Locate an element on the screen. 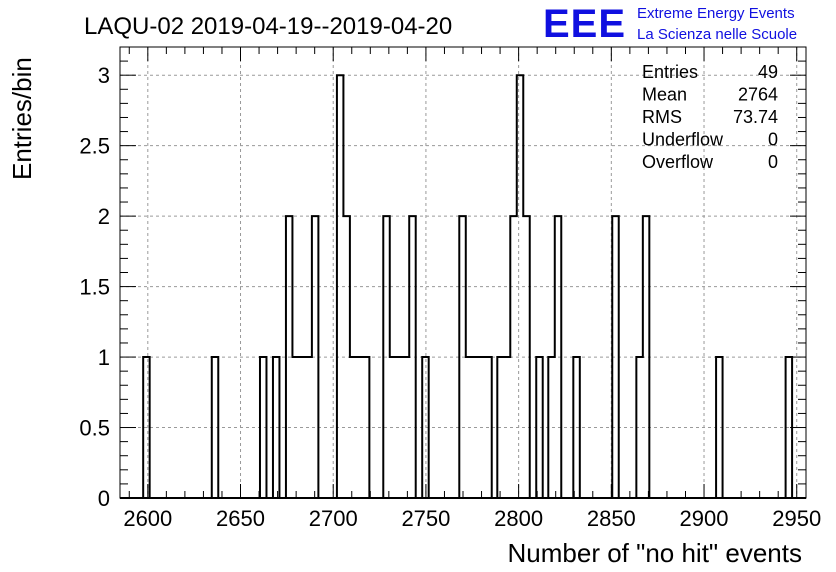 Image resolution: width=836 pixels, height=572 pixels. stats-label: Underflow is located at coordinates (683, 140).